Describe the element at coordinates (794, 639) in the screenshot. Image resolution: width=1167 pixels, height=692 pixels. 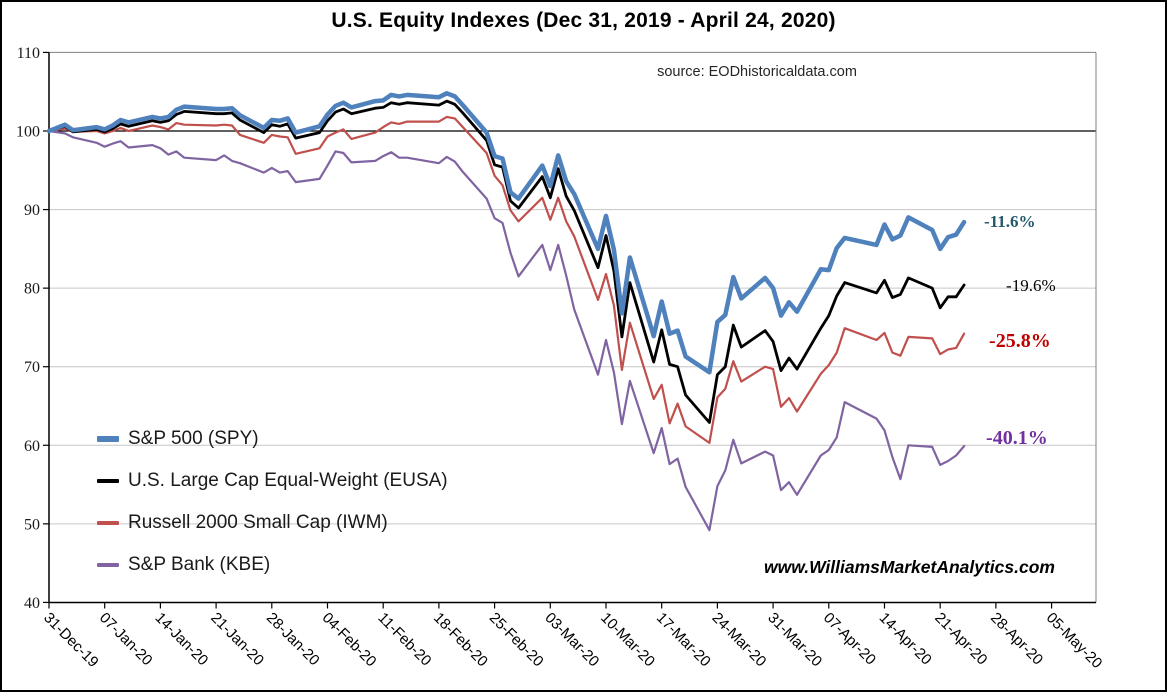
I see `x-axis-label-31-Mar-20: 31-Mar-20` at that location.